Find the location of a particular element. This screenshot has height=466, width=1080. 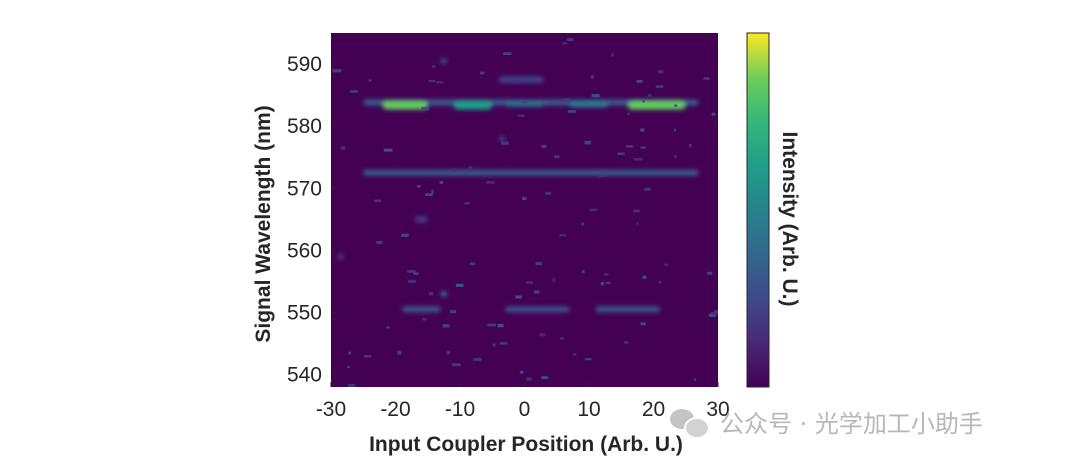

wechat-icon is located at coordinates (690, 422).